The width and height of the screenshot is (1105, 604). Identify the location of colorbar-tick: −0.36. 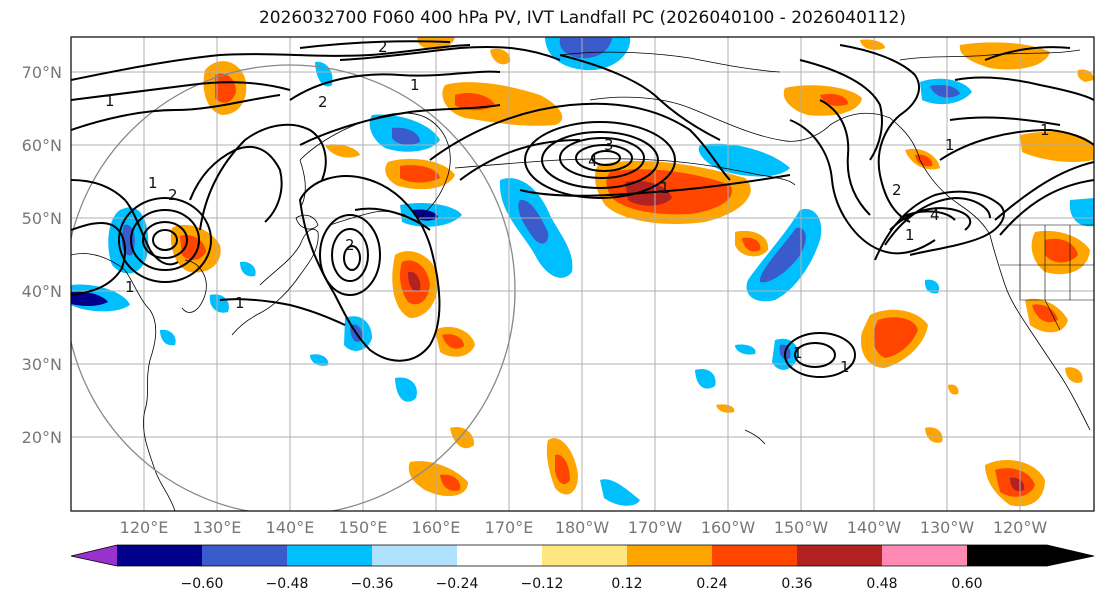
(372, 584).